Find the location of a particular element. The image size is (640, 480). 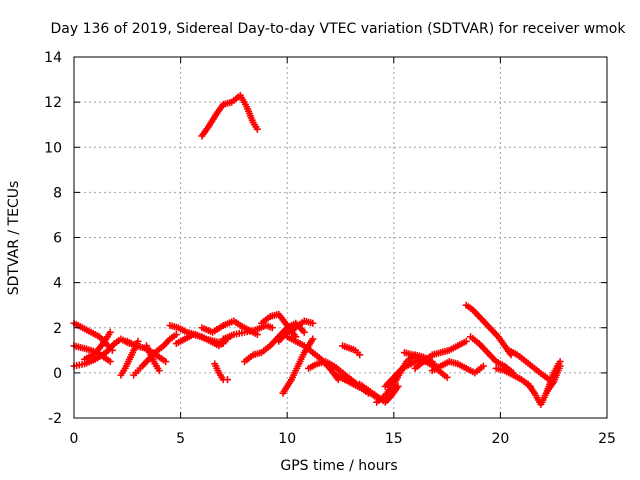

y-axis-label: SDTVAR / TECUs is located at coordinates (14, 238).